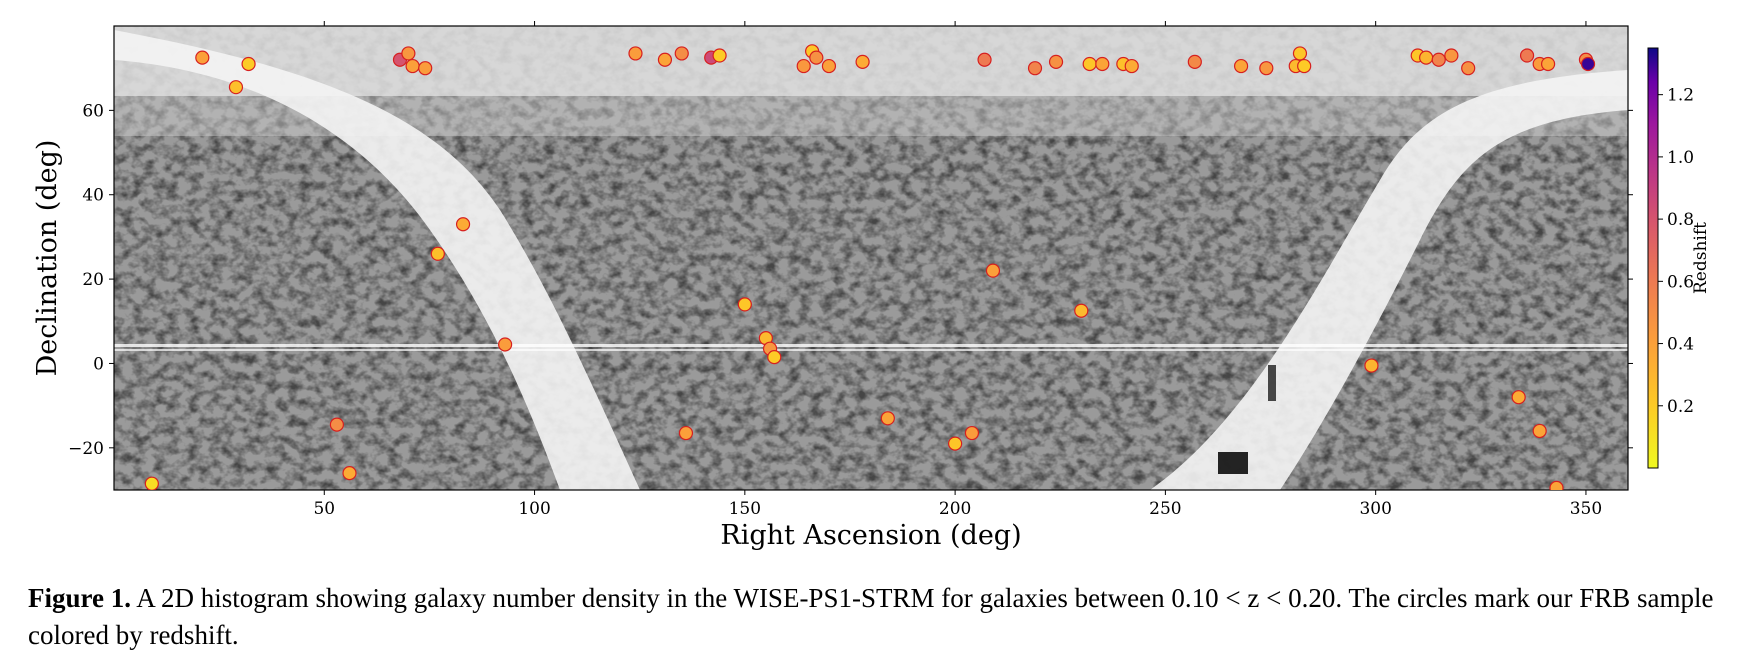 The height and width of the screenshot is (672, 1757). Describe the element at coordinates (1680, 407) in the screenshot. I see `colorbar-tick-label: 0.2` at that location.